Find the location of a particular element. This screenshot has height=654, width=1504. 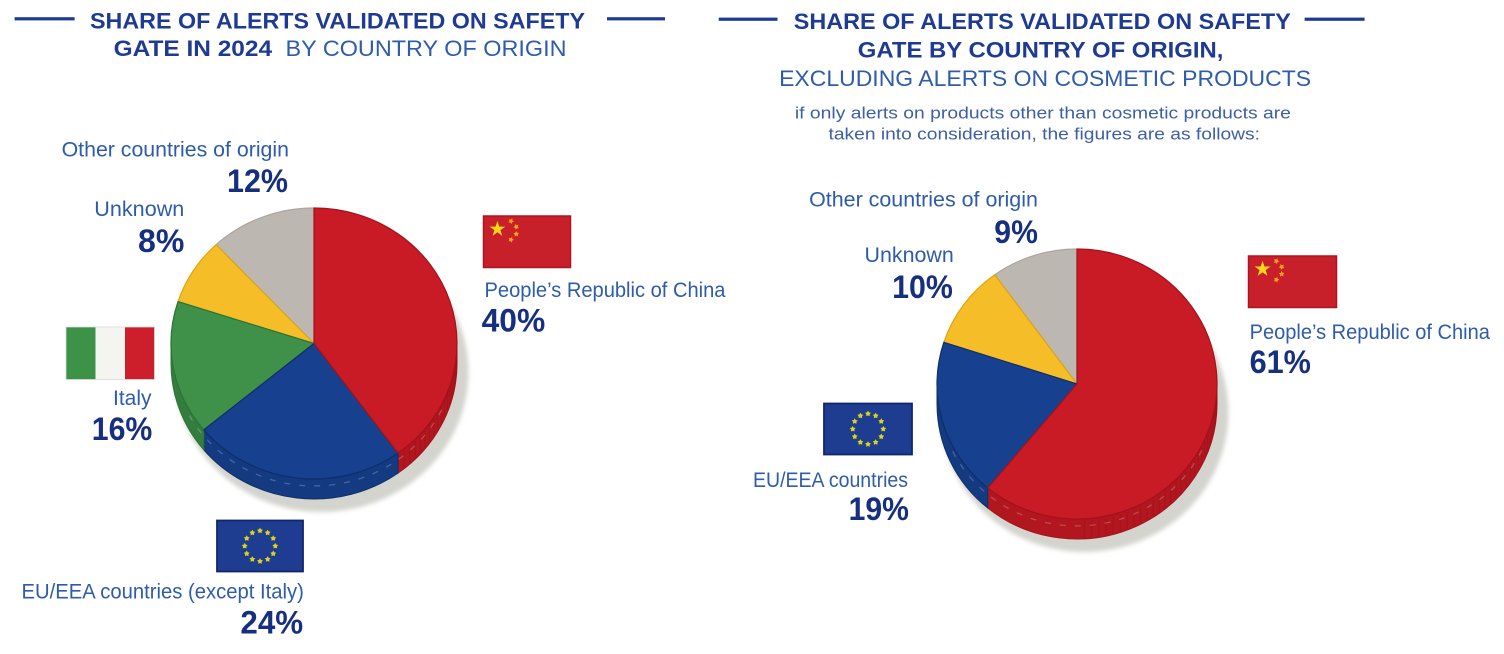

svg-text: 24% is located at coordinates (271, 623).